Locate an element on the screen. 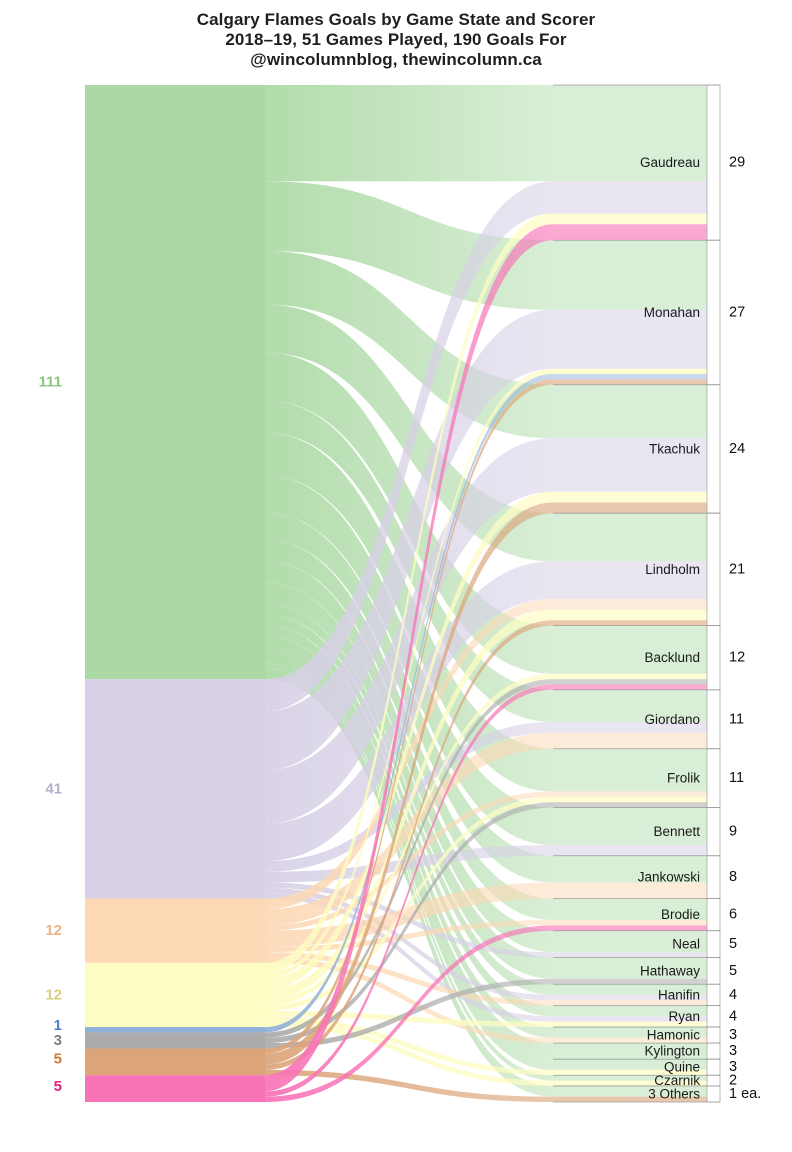 The height and width of the screenshot is (1152, 792). target-node-hathaway is located at coordinates (713, 971).